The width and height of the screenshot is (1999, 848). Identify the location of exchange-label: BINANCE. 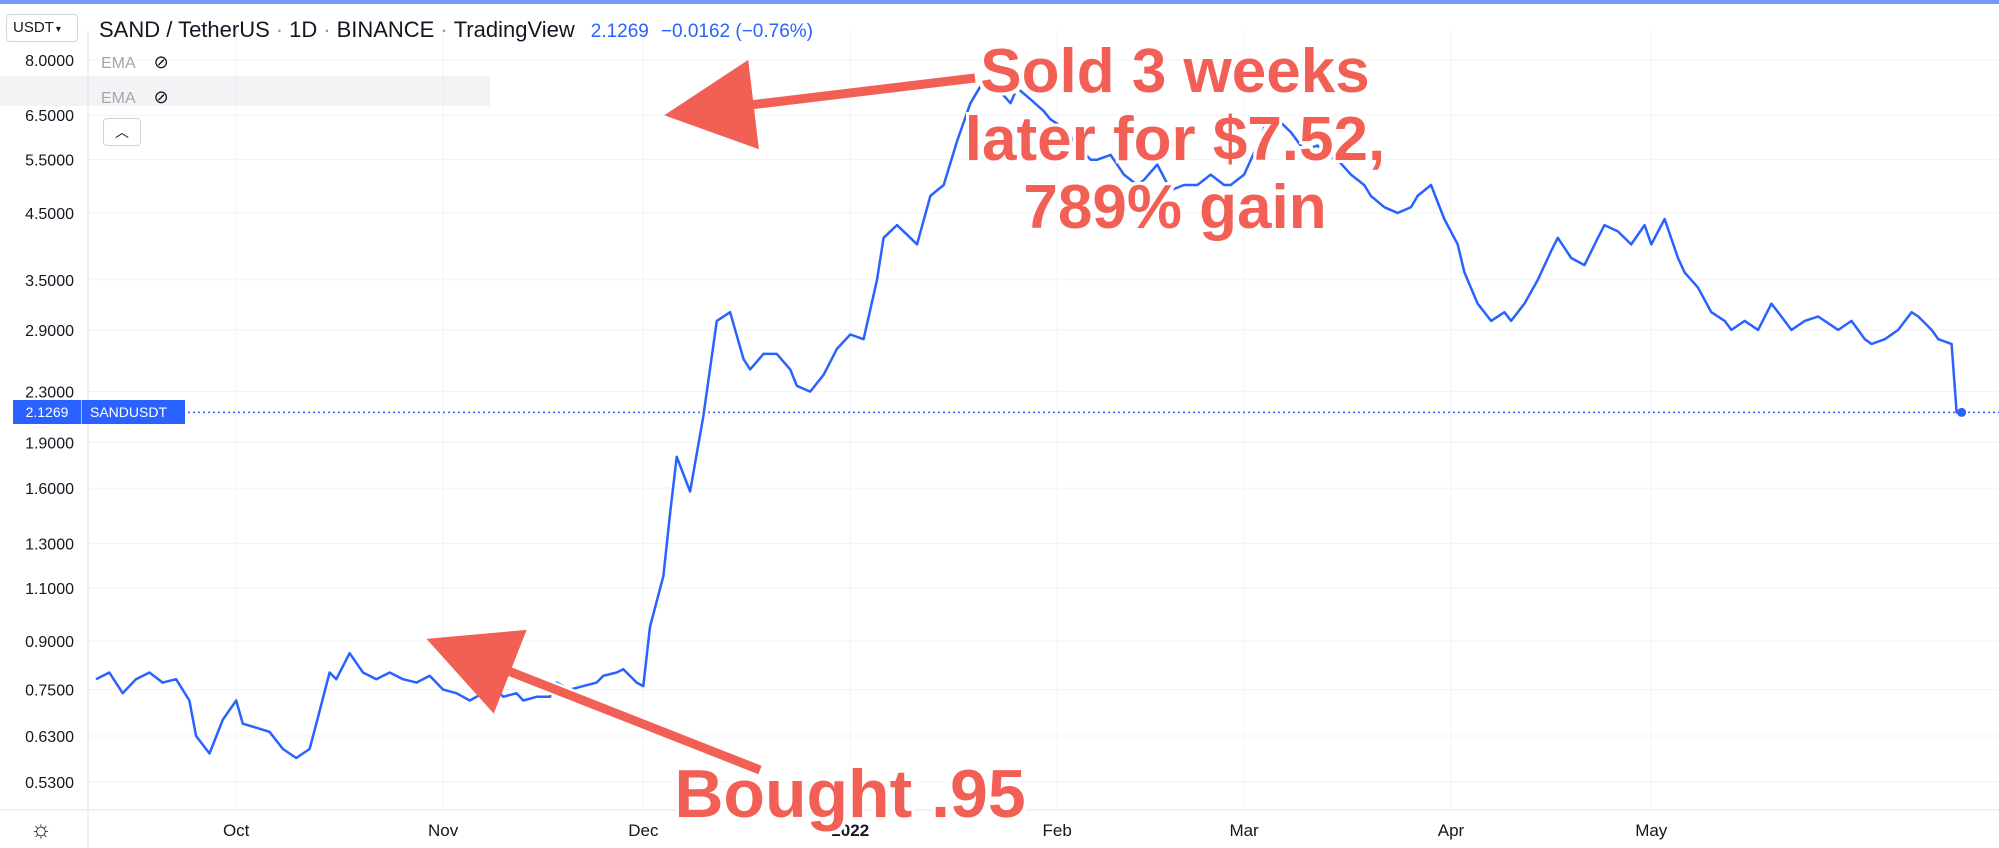
(385, 29).